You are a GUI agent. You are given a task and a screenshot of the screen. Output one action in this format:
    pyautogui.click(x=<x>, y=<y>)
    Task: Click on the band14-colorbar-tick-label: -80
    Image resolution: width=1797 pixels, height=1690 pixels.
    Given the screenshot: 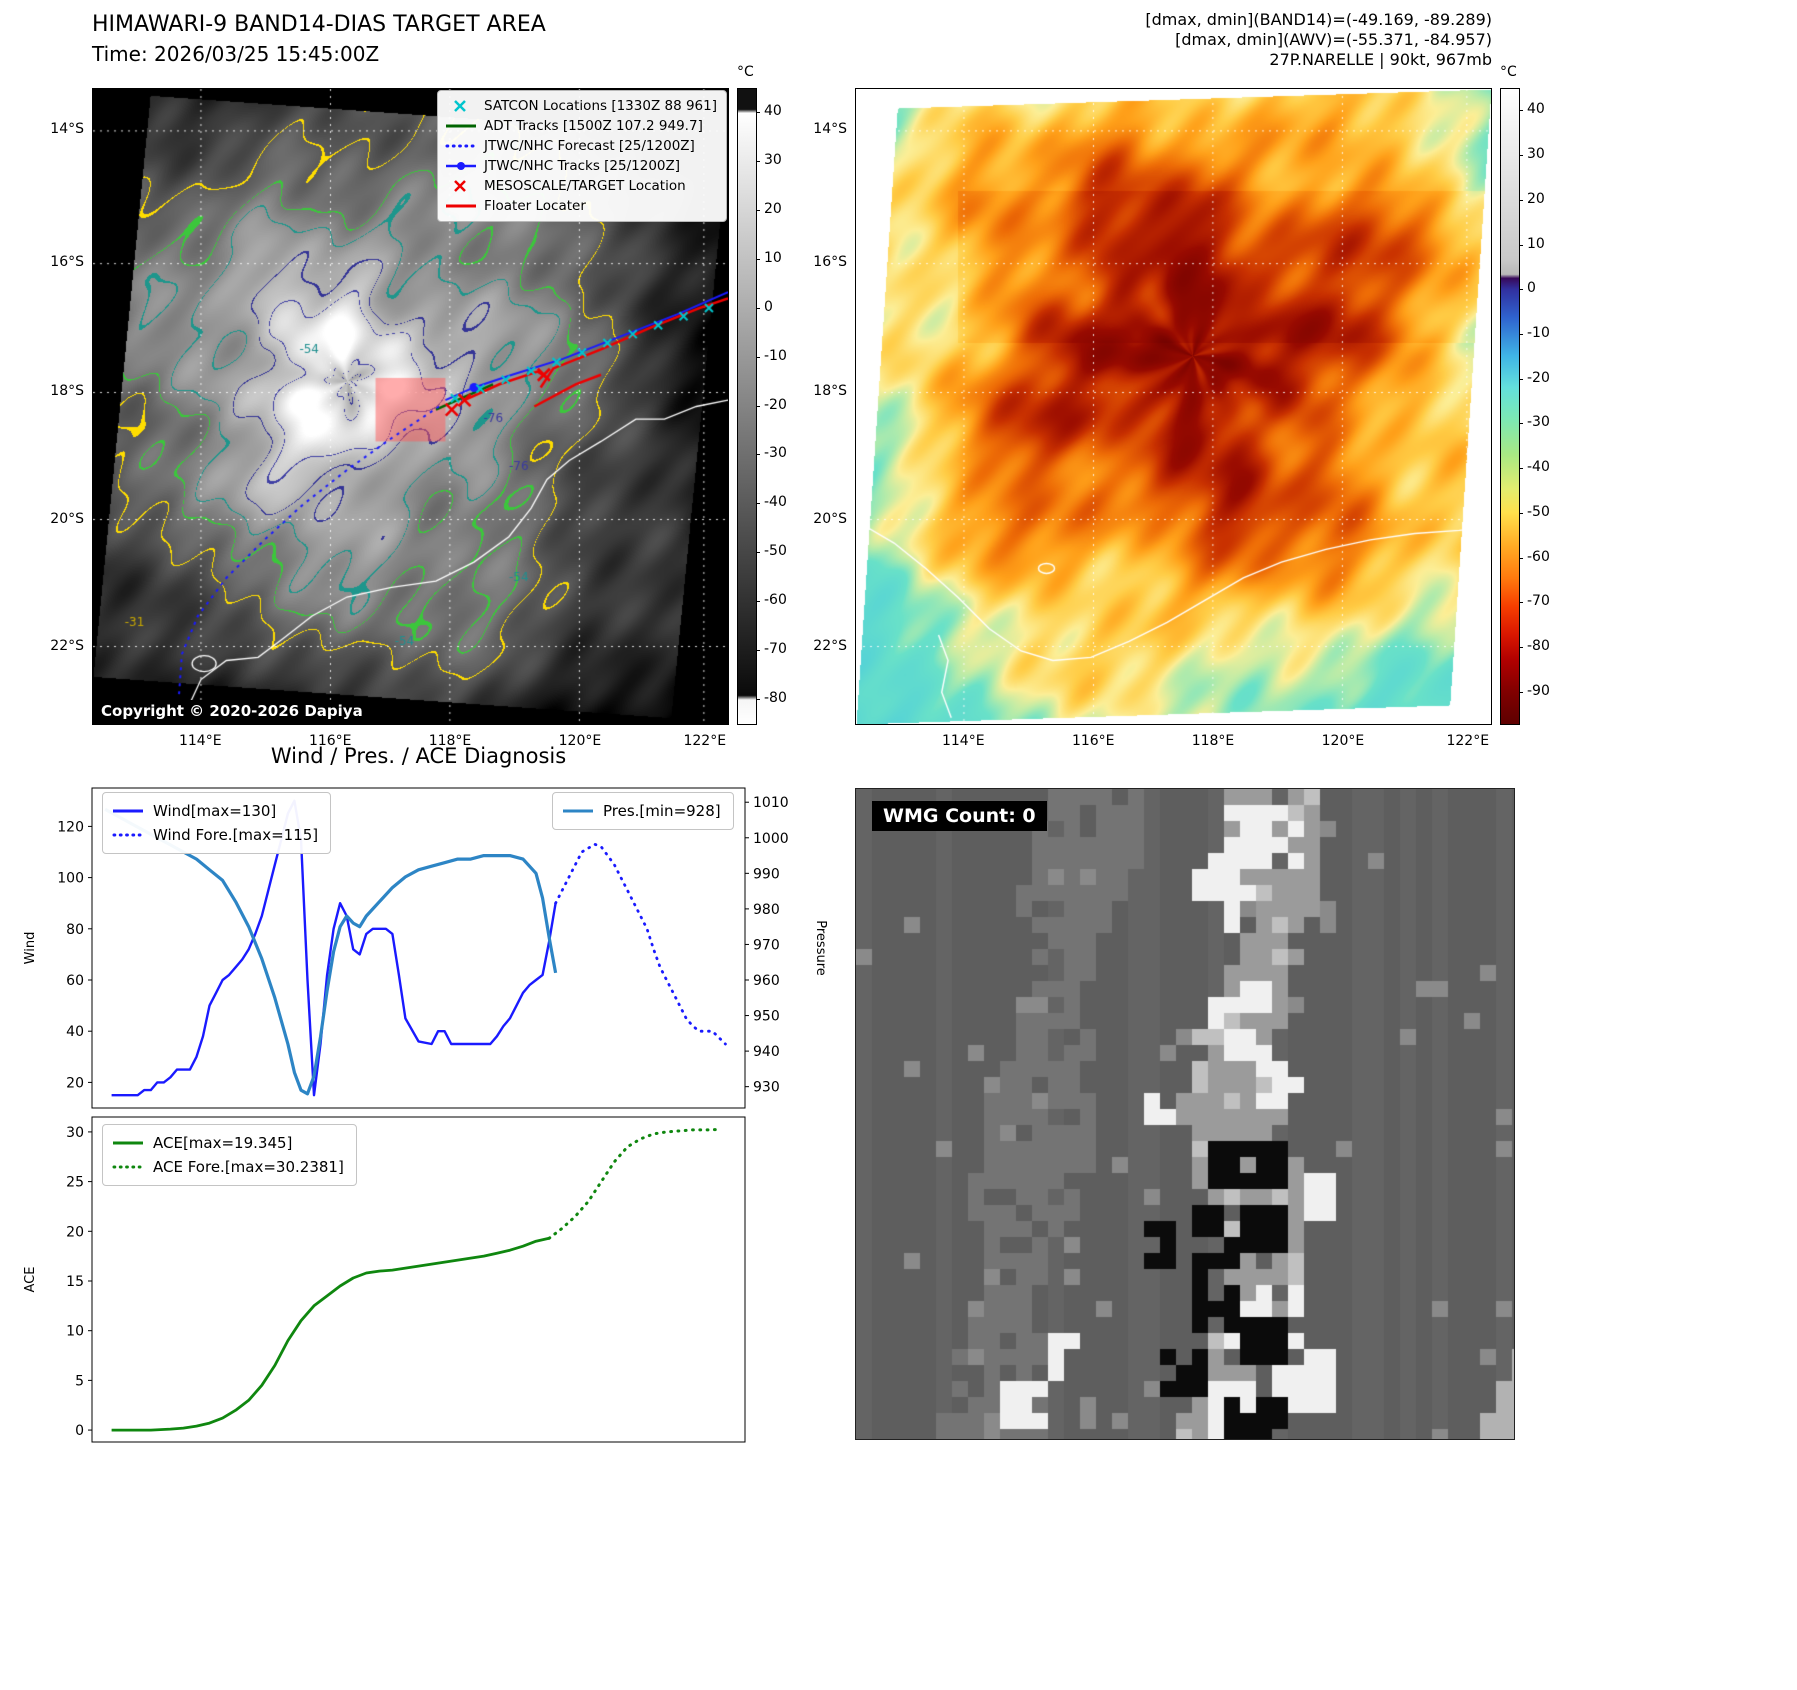 What is the action you would take?
    pyautogui.click(x=775, y=697)
    